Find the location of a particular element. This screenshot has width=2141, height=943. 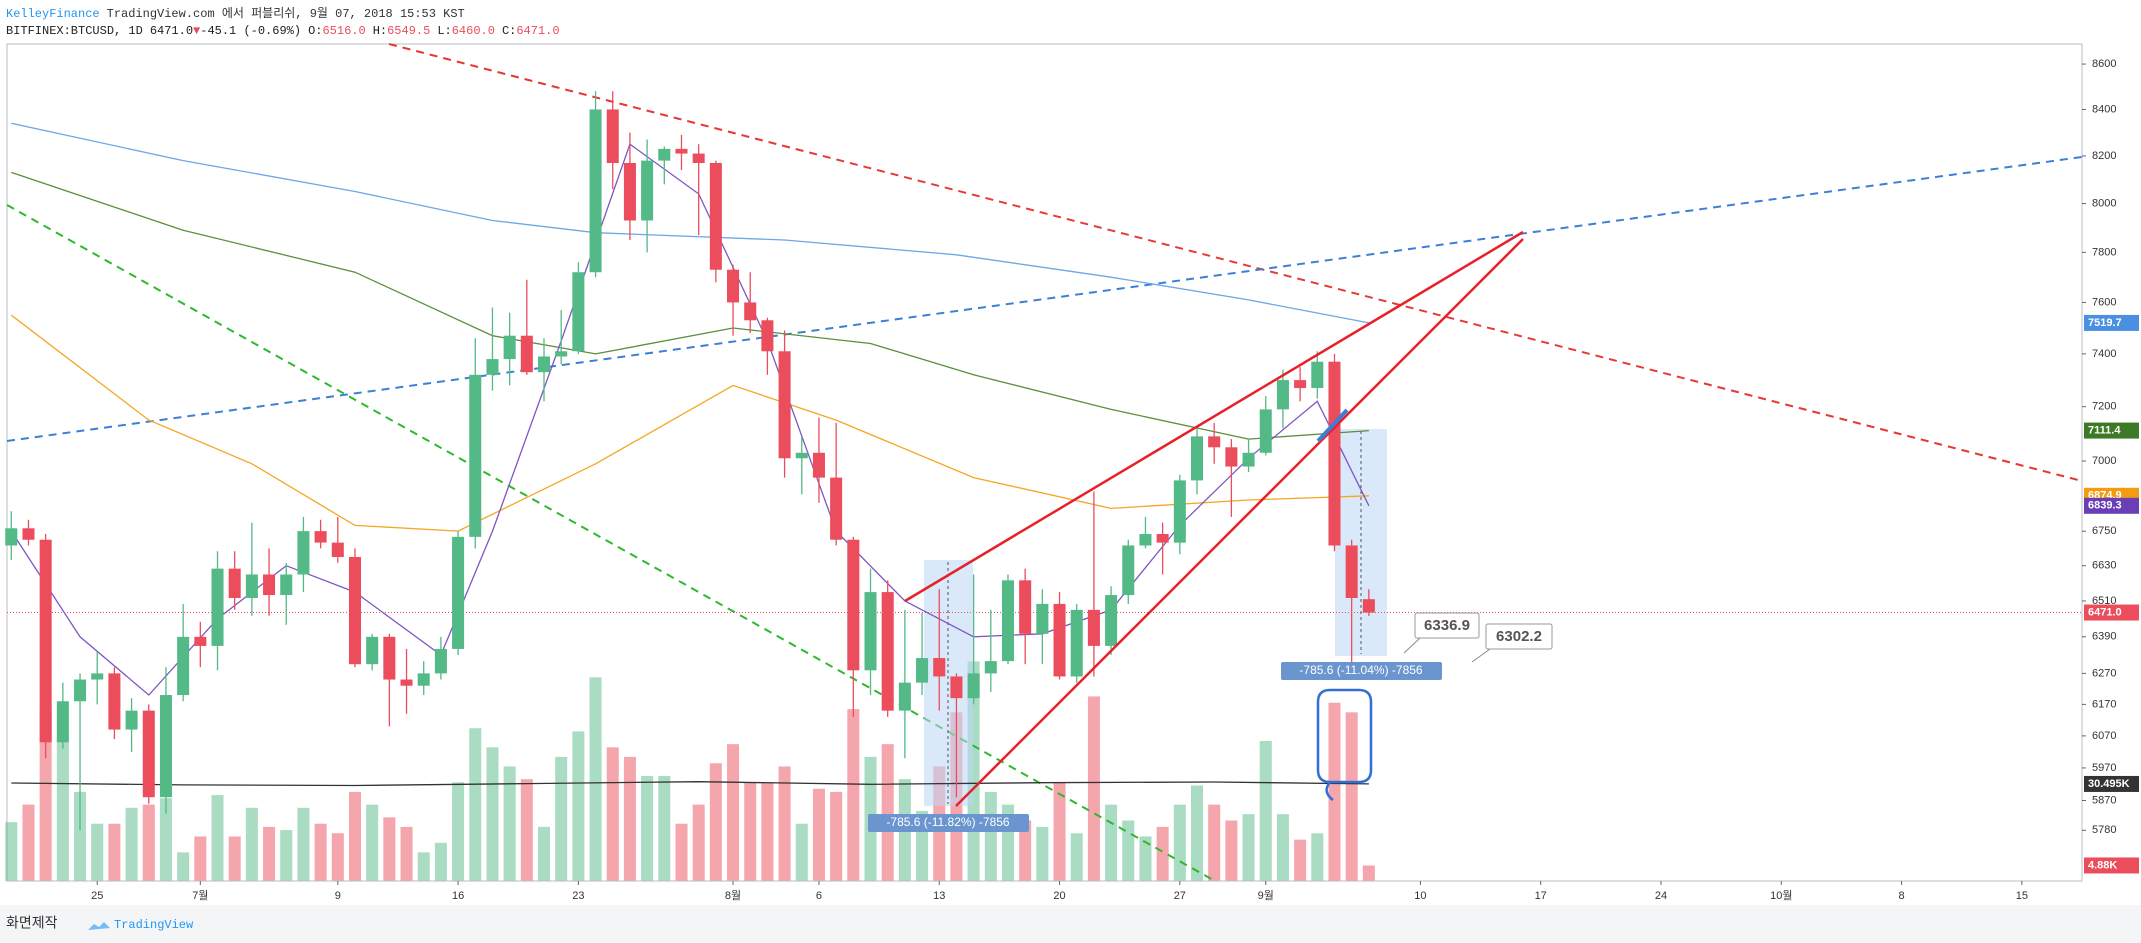

ohlc-label: L: is located at coordinates (444, 31).